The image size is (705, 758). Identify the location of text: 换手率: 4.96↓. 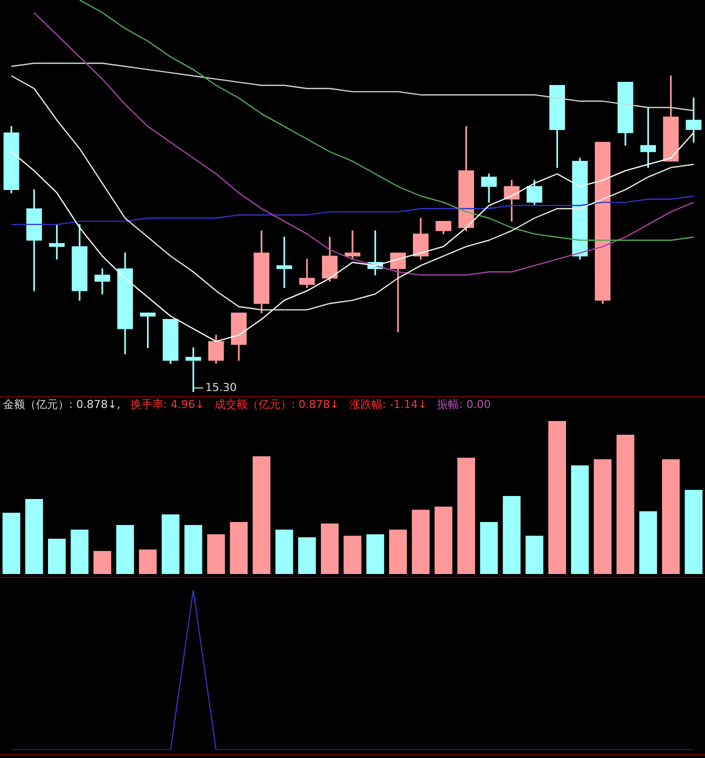
(167, 404).